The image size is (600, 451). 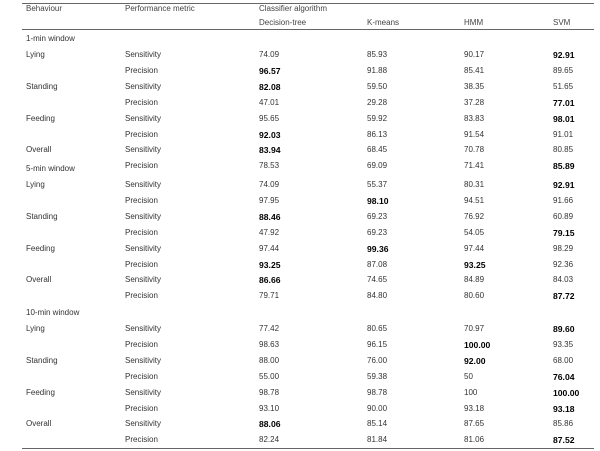 What do you see at coordinates (474, 216) in the screenshot?
I see `value-hmm: 76.92` at bounding box center [474, 216].